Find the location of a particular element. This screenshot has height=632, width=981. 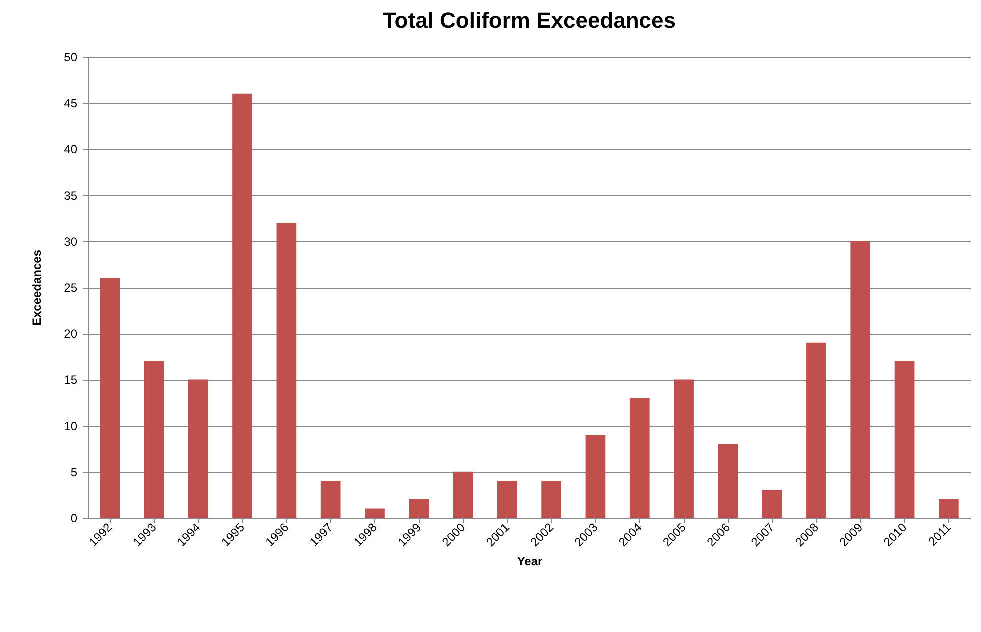

y-tick-label: 30 is located at coordinates (71, 241).